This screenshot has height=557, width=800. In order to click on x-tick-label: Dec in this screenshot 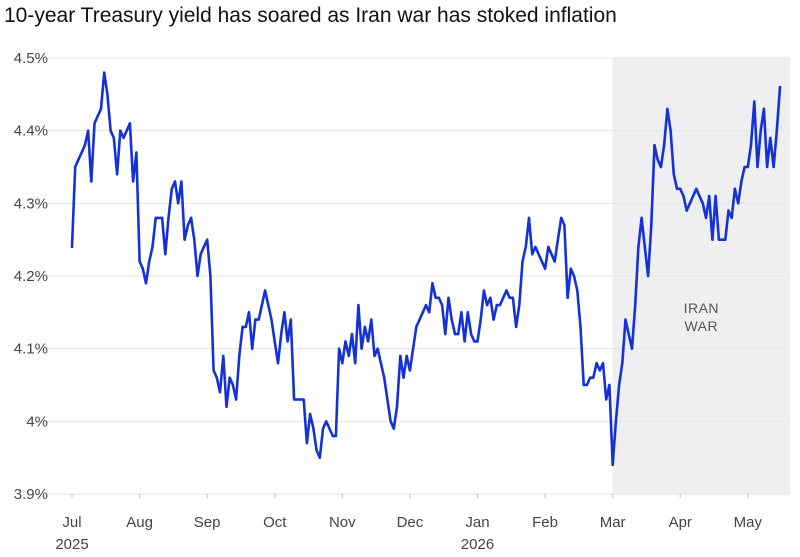, I will do `click(410, 522)`.